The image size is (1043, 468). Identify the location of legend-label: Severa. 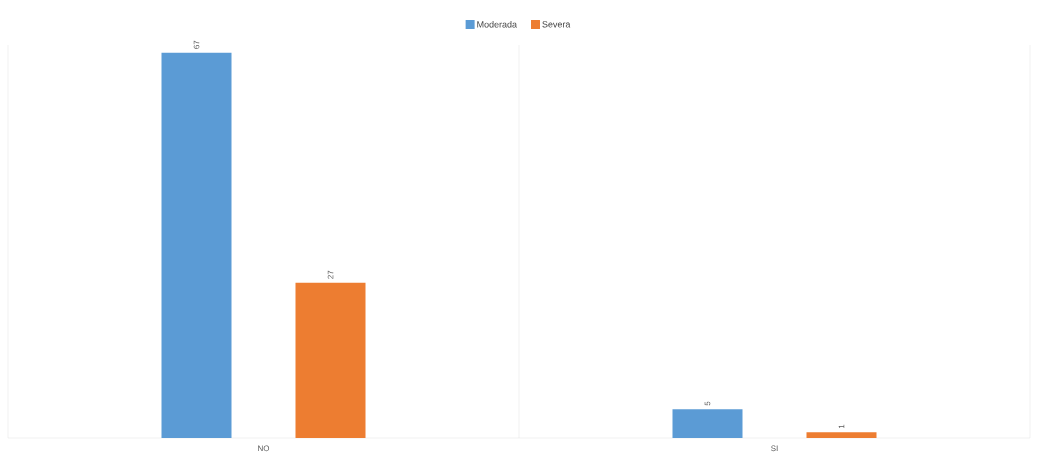
(556, 24).